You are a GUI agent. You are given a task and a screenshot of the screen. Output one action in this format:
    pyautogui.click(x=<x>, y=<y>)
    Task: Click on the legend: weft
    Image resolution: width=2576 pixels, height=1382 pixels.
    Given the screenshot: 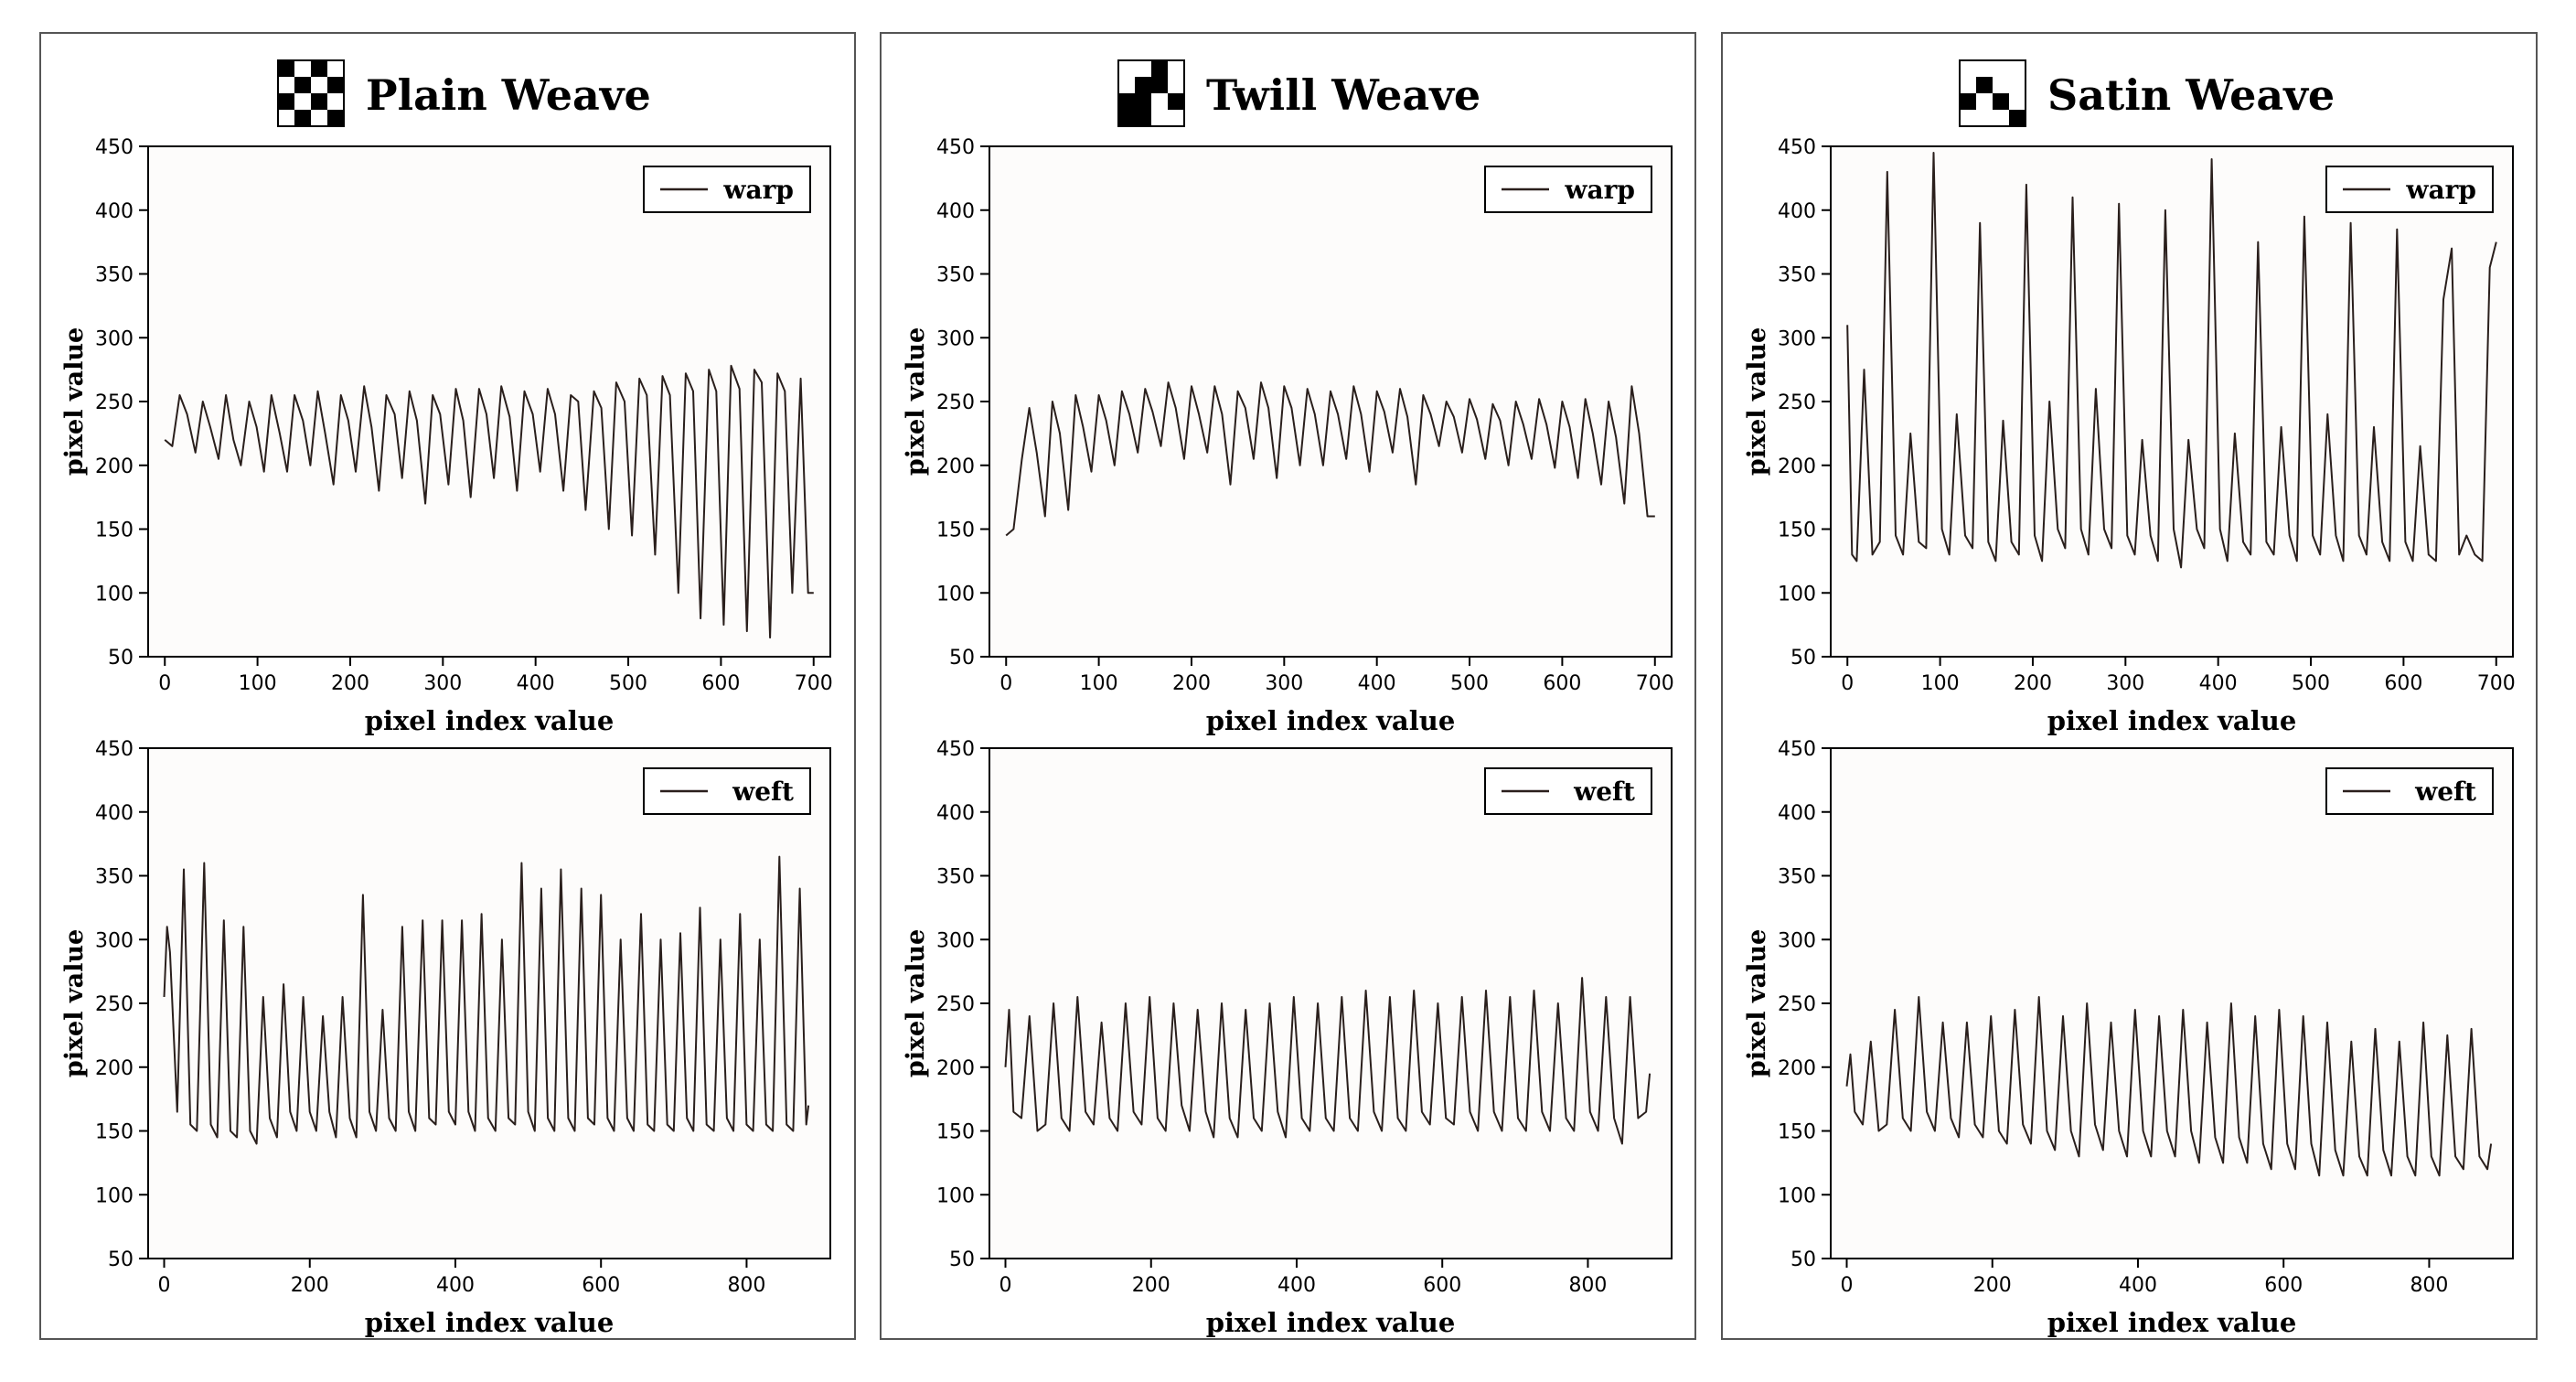 What is the action you would take?
    pyautogui.click(x=2409, y=791)
    